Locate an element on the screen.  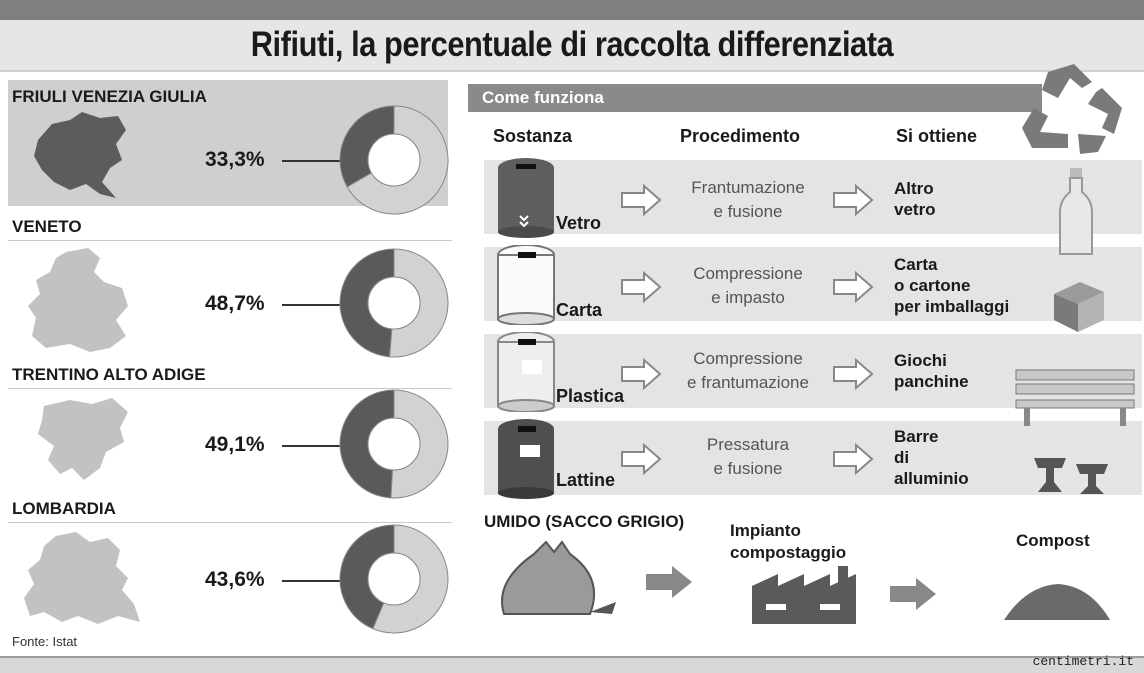
compost-pile-icon is located at coordinates (1057, 602).